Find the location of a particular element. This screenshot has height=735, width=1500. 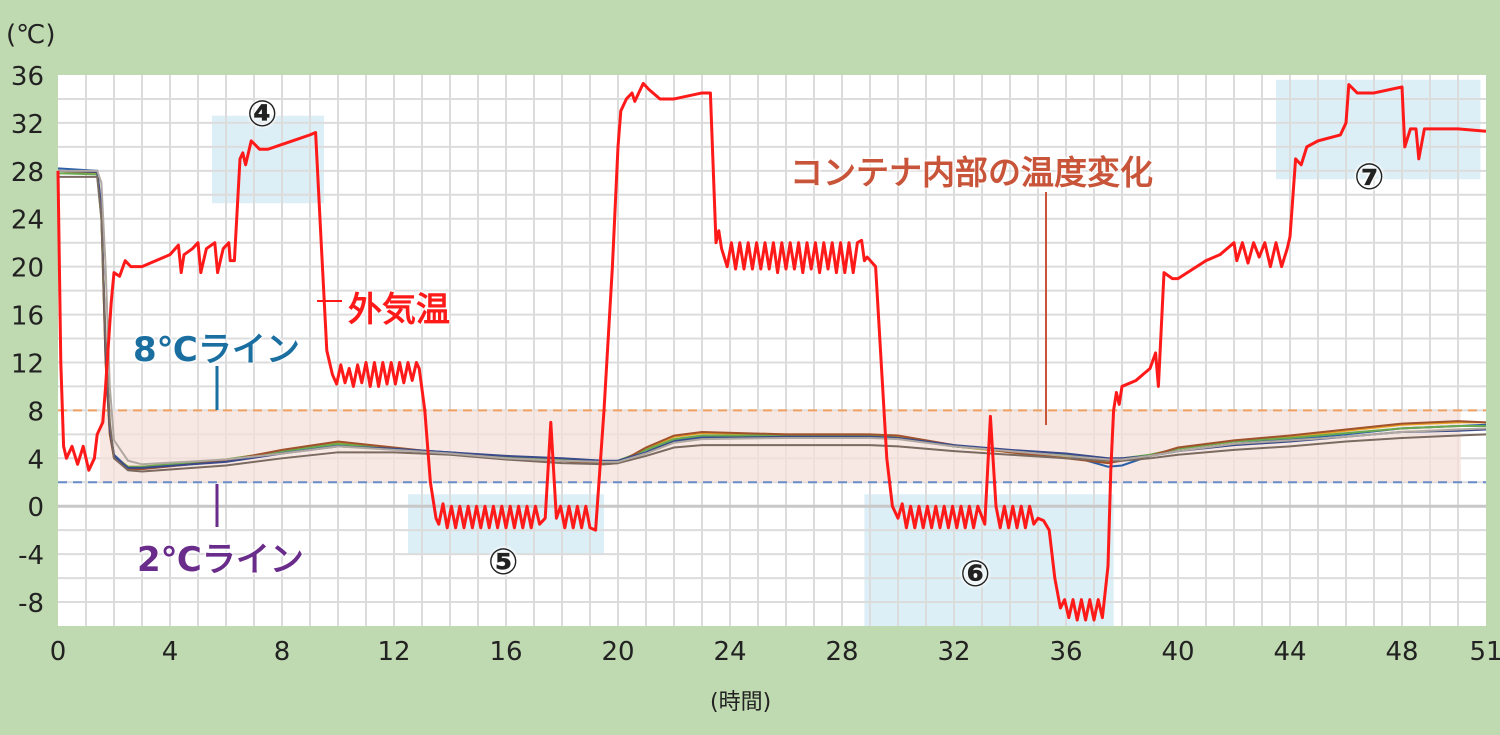

x-tick-label: 44 is located at coordinates (1289, 652).